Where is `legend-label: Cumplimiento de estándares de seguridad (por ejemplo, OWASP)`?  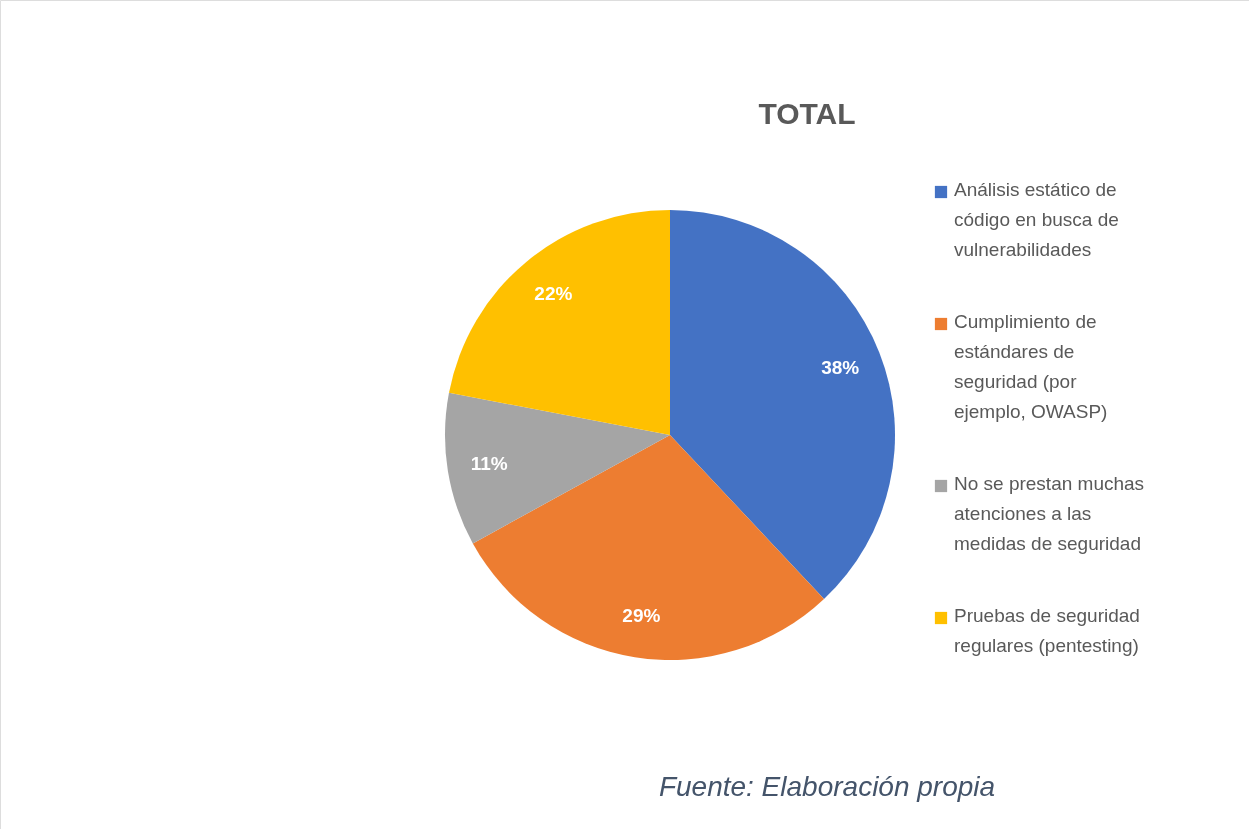
legend-label: Cumplimiento de estándares de seguridad (por ejemplo, OWASP) is located at coordinates (1031, 366).